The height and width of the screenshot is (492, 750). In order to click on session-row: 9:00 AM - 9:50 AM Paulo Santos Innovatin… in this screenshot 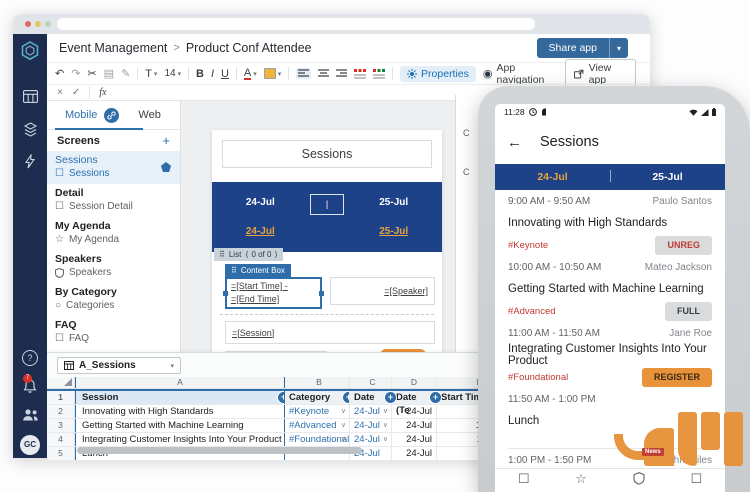, I will do `click(610, 223)`.